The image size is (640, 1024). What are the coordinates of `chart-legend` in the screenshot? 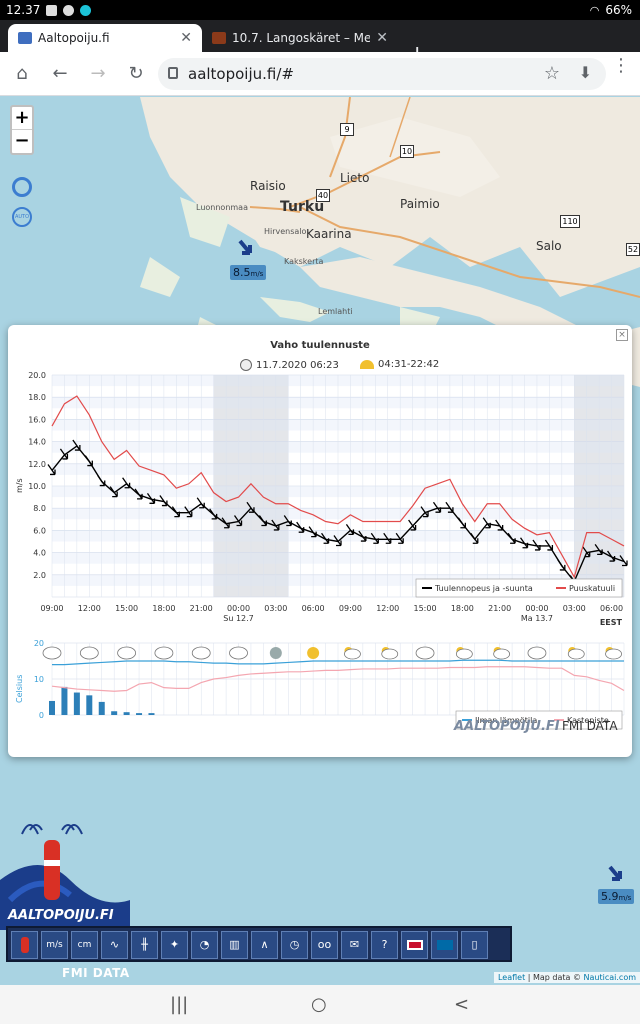 It's located at (519, 588).